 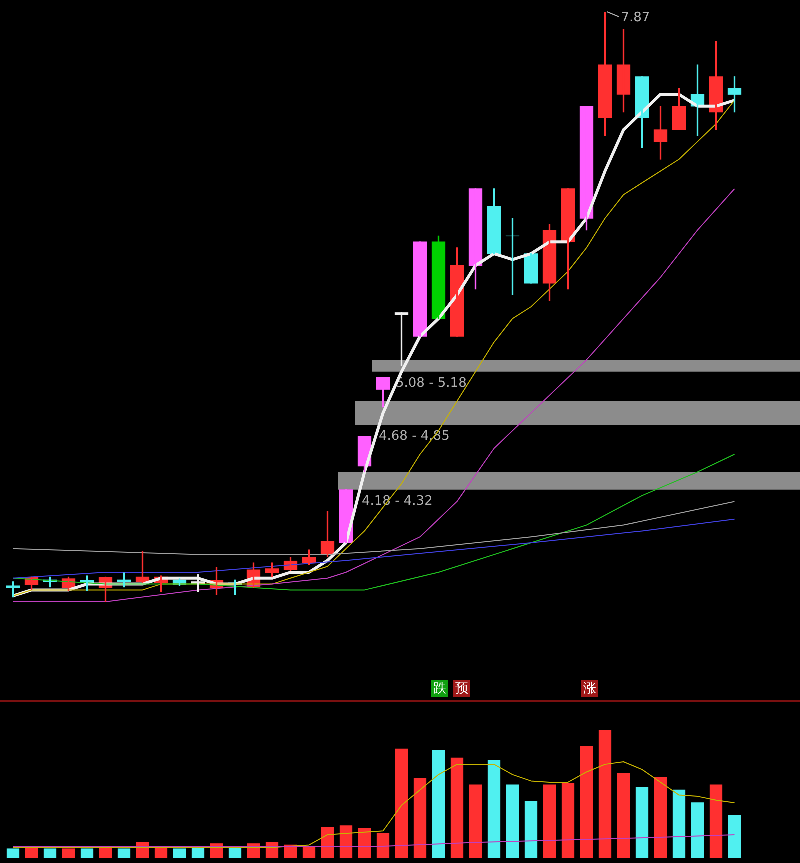 What do you see at coordinates (635, 18) in the screenshot?
I see `annotation: 7.87` at bounding box center [635, 18].